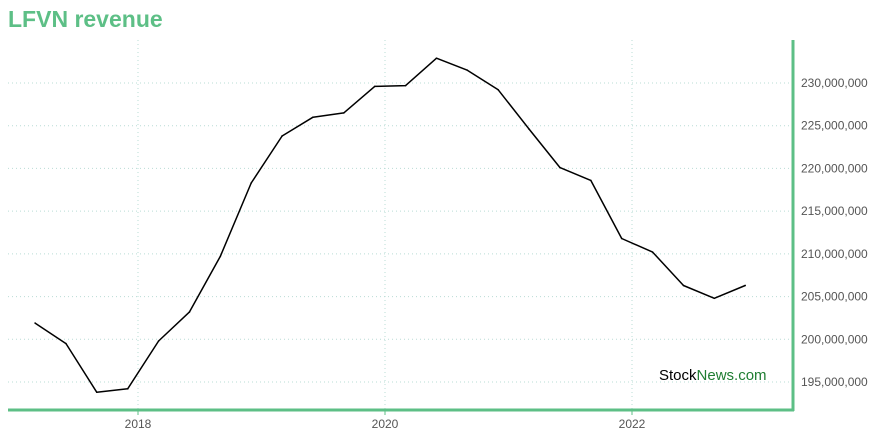 This screenshot has width=880, height=440. What do you see at coordinates (834, 382) in the screenshot?
I see `y-tick-label: 195,000,000` at bounding box center [834, 382].